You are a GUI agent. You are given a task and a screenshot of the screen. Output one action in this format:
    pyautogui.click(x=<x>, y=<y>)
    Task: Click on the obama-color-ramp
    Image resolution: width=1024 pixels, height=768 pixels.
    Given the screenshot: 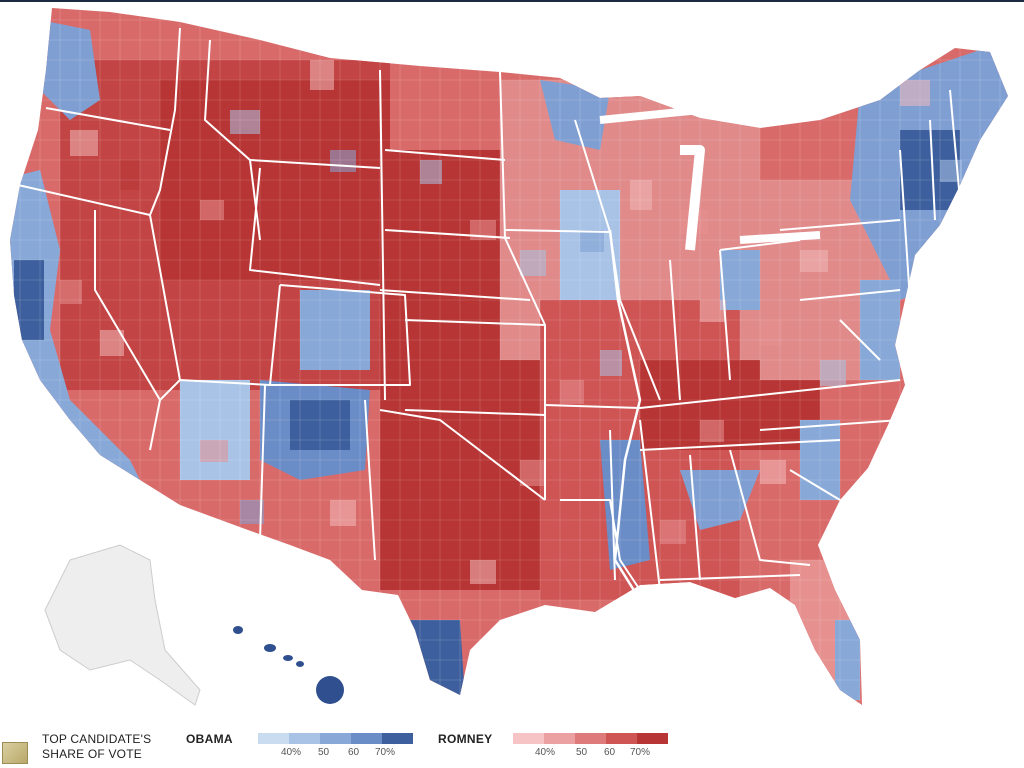 What is the action you would take?
    pyautogui.click(x=335, y=738)
    